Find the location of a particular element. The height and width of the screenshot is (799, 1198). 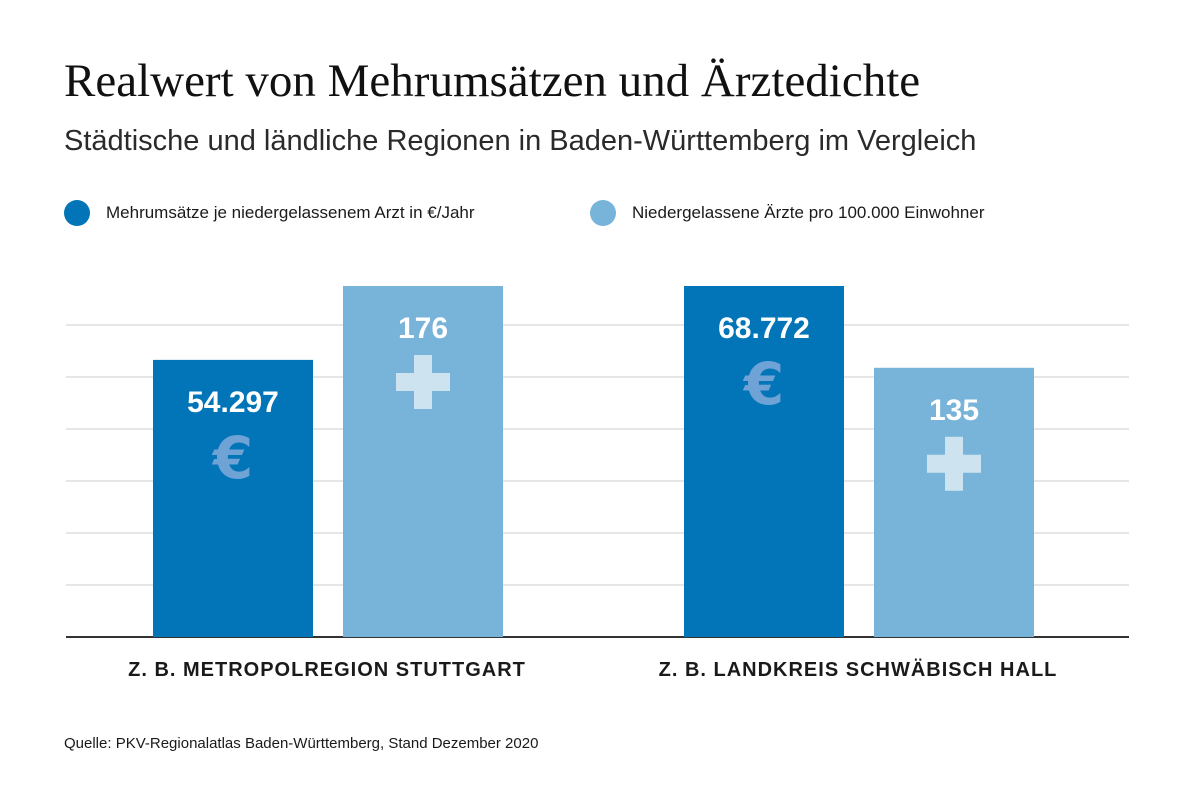

data-label-revenue: 54.297 is located at coordinates (233, 402).